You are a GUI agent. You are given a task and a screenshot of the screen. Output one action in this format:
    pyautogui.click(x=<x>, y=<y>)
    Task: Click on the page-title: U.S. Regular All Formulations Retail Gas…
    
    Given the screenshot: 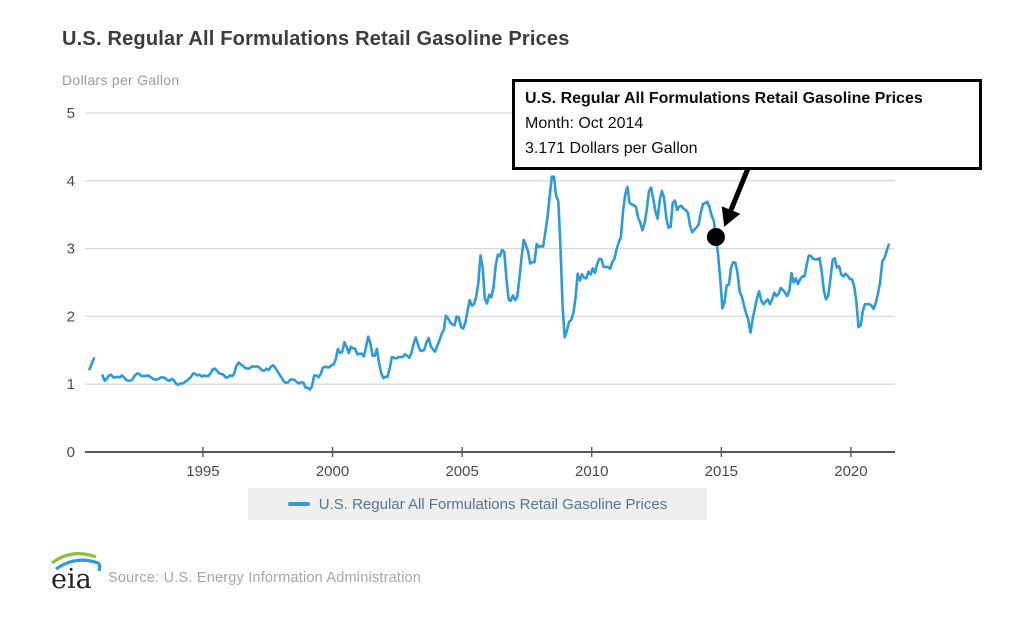 What is the action you would take?
    pyautogui.click(x=316, y=39)
    